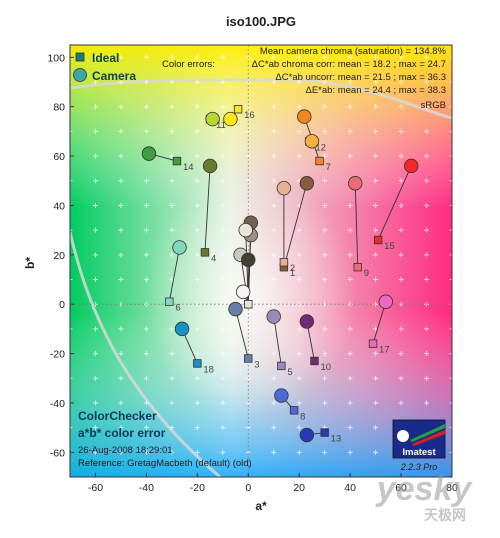  What do you see at coordinates (384, 350) in the screenshot?
I see `patch-label: 17` at bounding box center [384, 350].